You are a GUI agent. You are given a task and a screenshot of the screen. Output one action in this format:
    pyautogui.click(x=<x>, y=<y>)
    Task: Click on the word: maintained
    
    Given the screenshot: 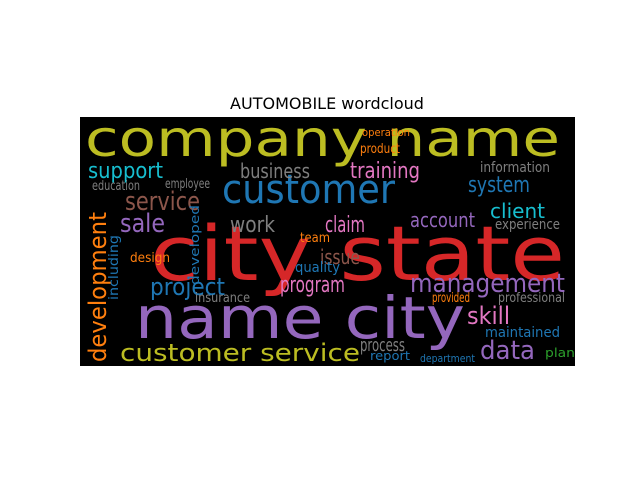 What is the action you would take?
    pyautogui.click(x=522, y=333)
    